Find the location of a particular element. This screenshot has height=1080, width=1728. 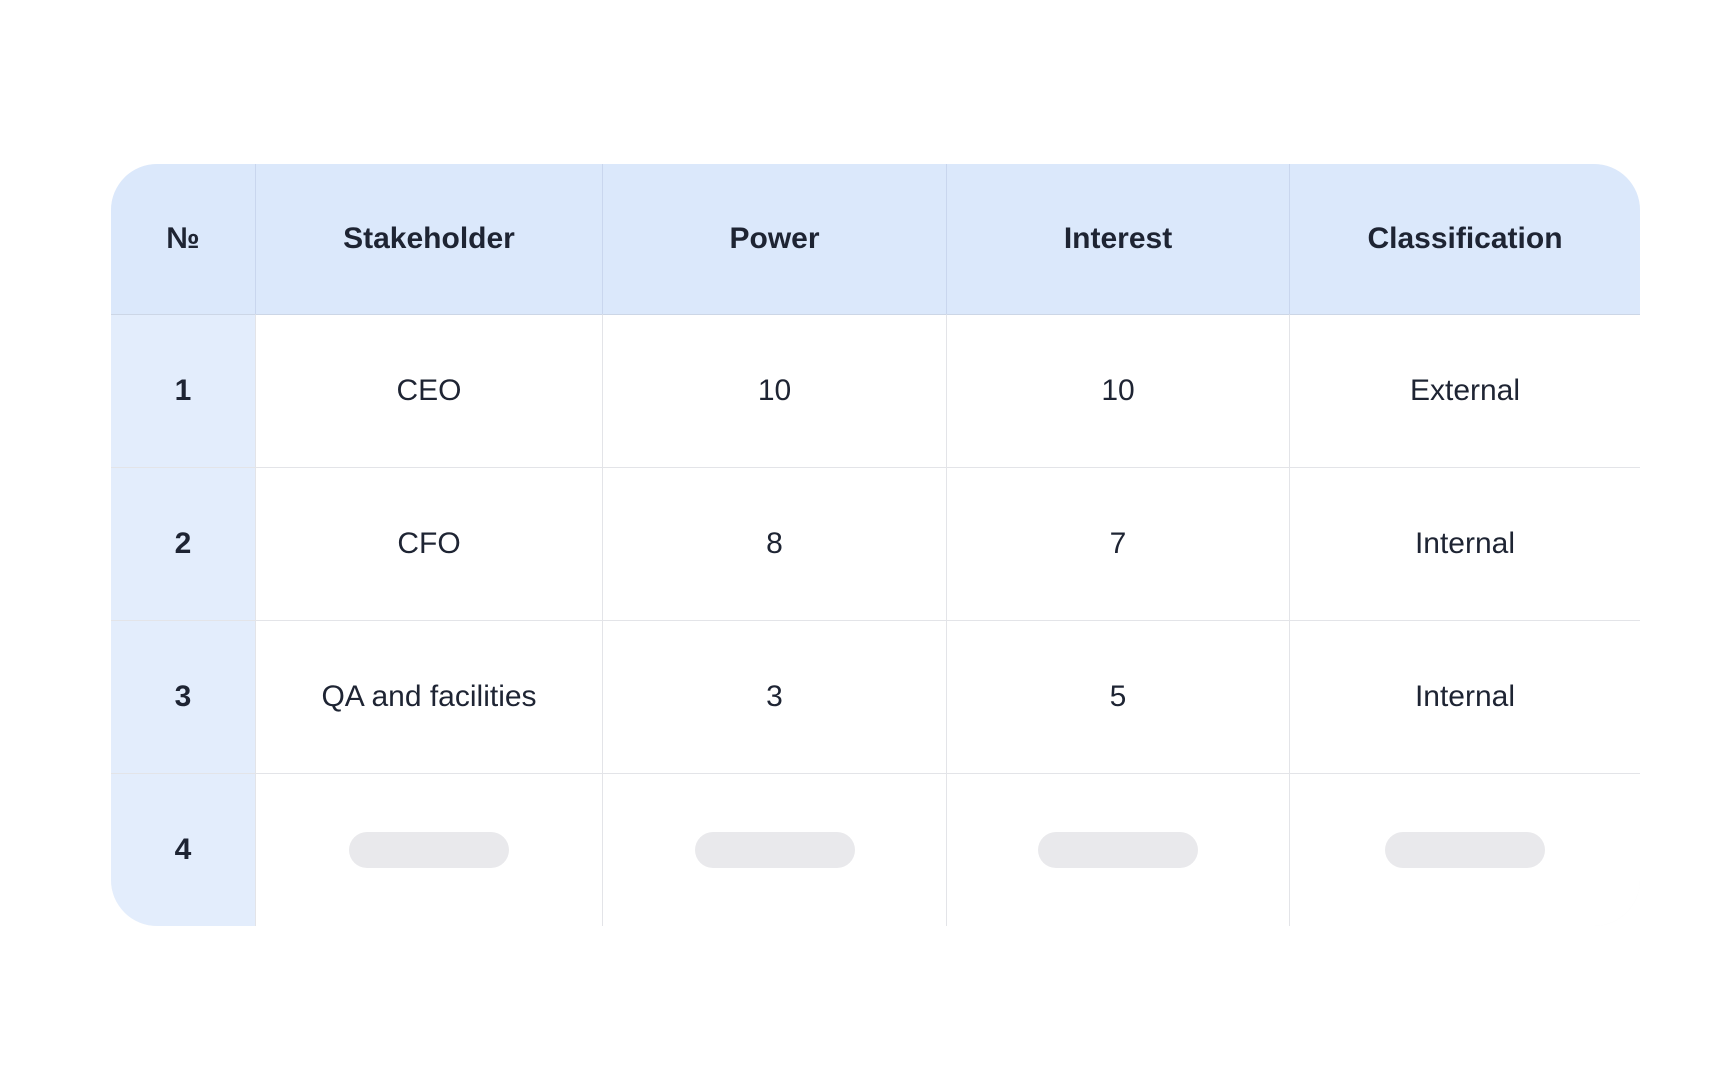

interest-cell: 10 is located at coordinates (1118, 390).